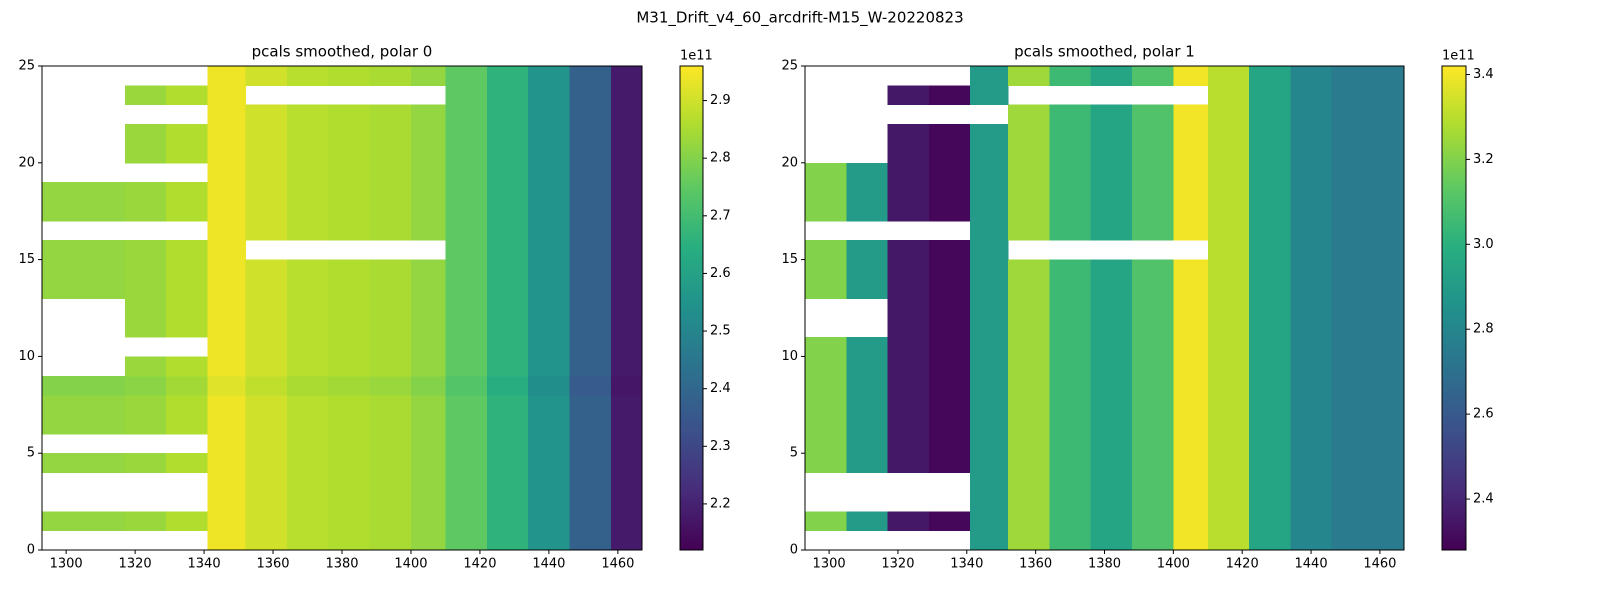 The width and height of the screenshot is (1600, 600). What do you see at coordinates (1458, 56) in the screenshot?
I see `colorbar-offset-label: 1e11` at bounding box center [1458, 56].